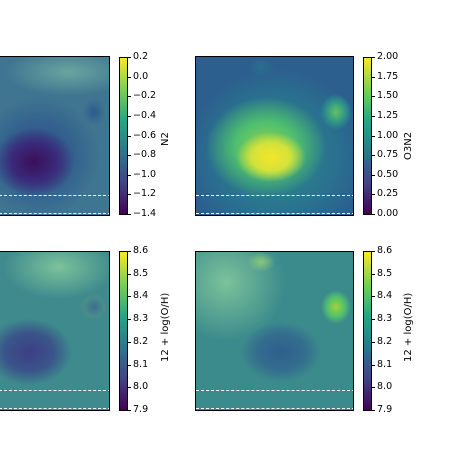 This screenshot has height=461, width=452. What do you see at coordinates (145, 194) in the screenshot?
I see `colorbar-tick-label: −1.2` at bounding box center [145, 194].